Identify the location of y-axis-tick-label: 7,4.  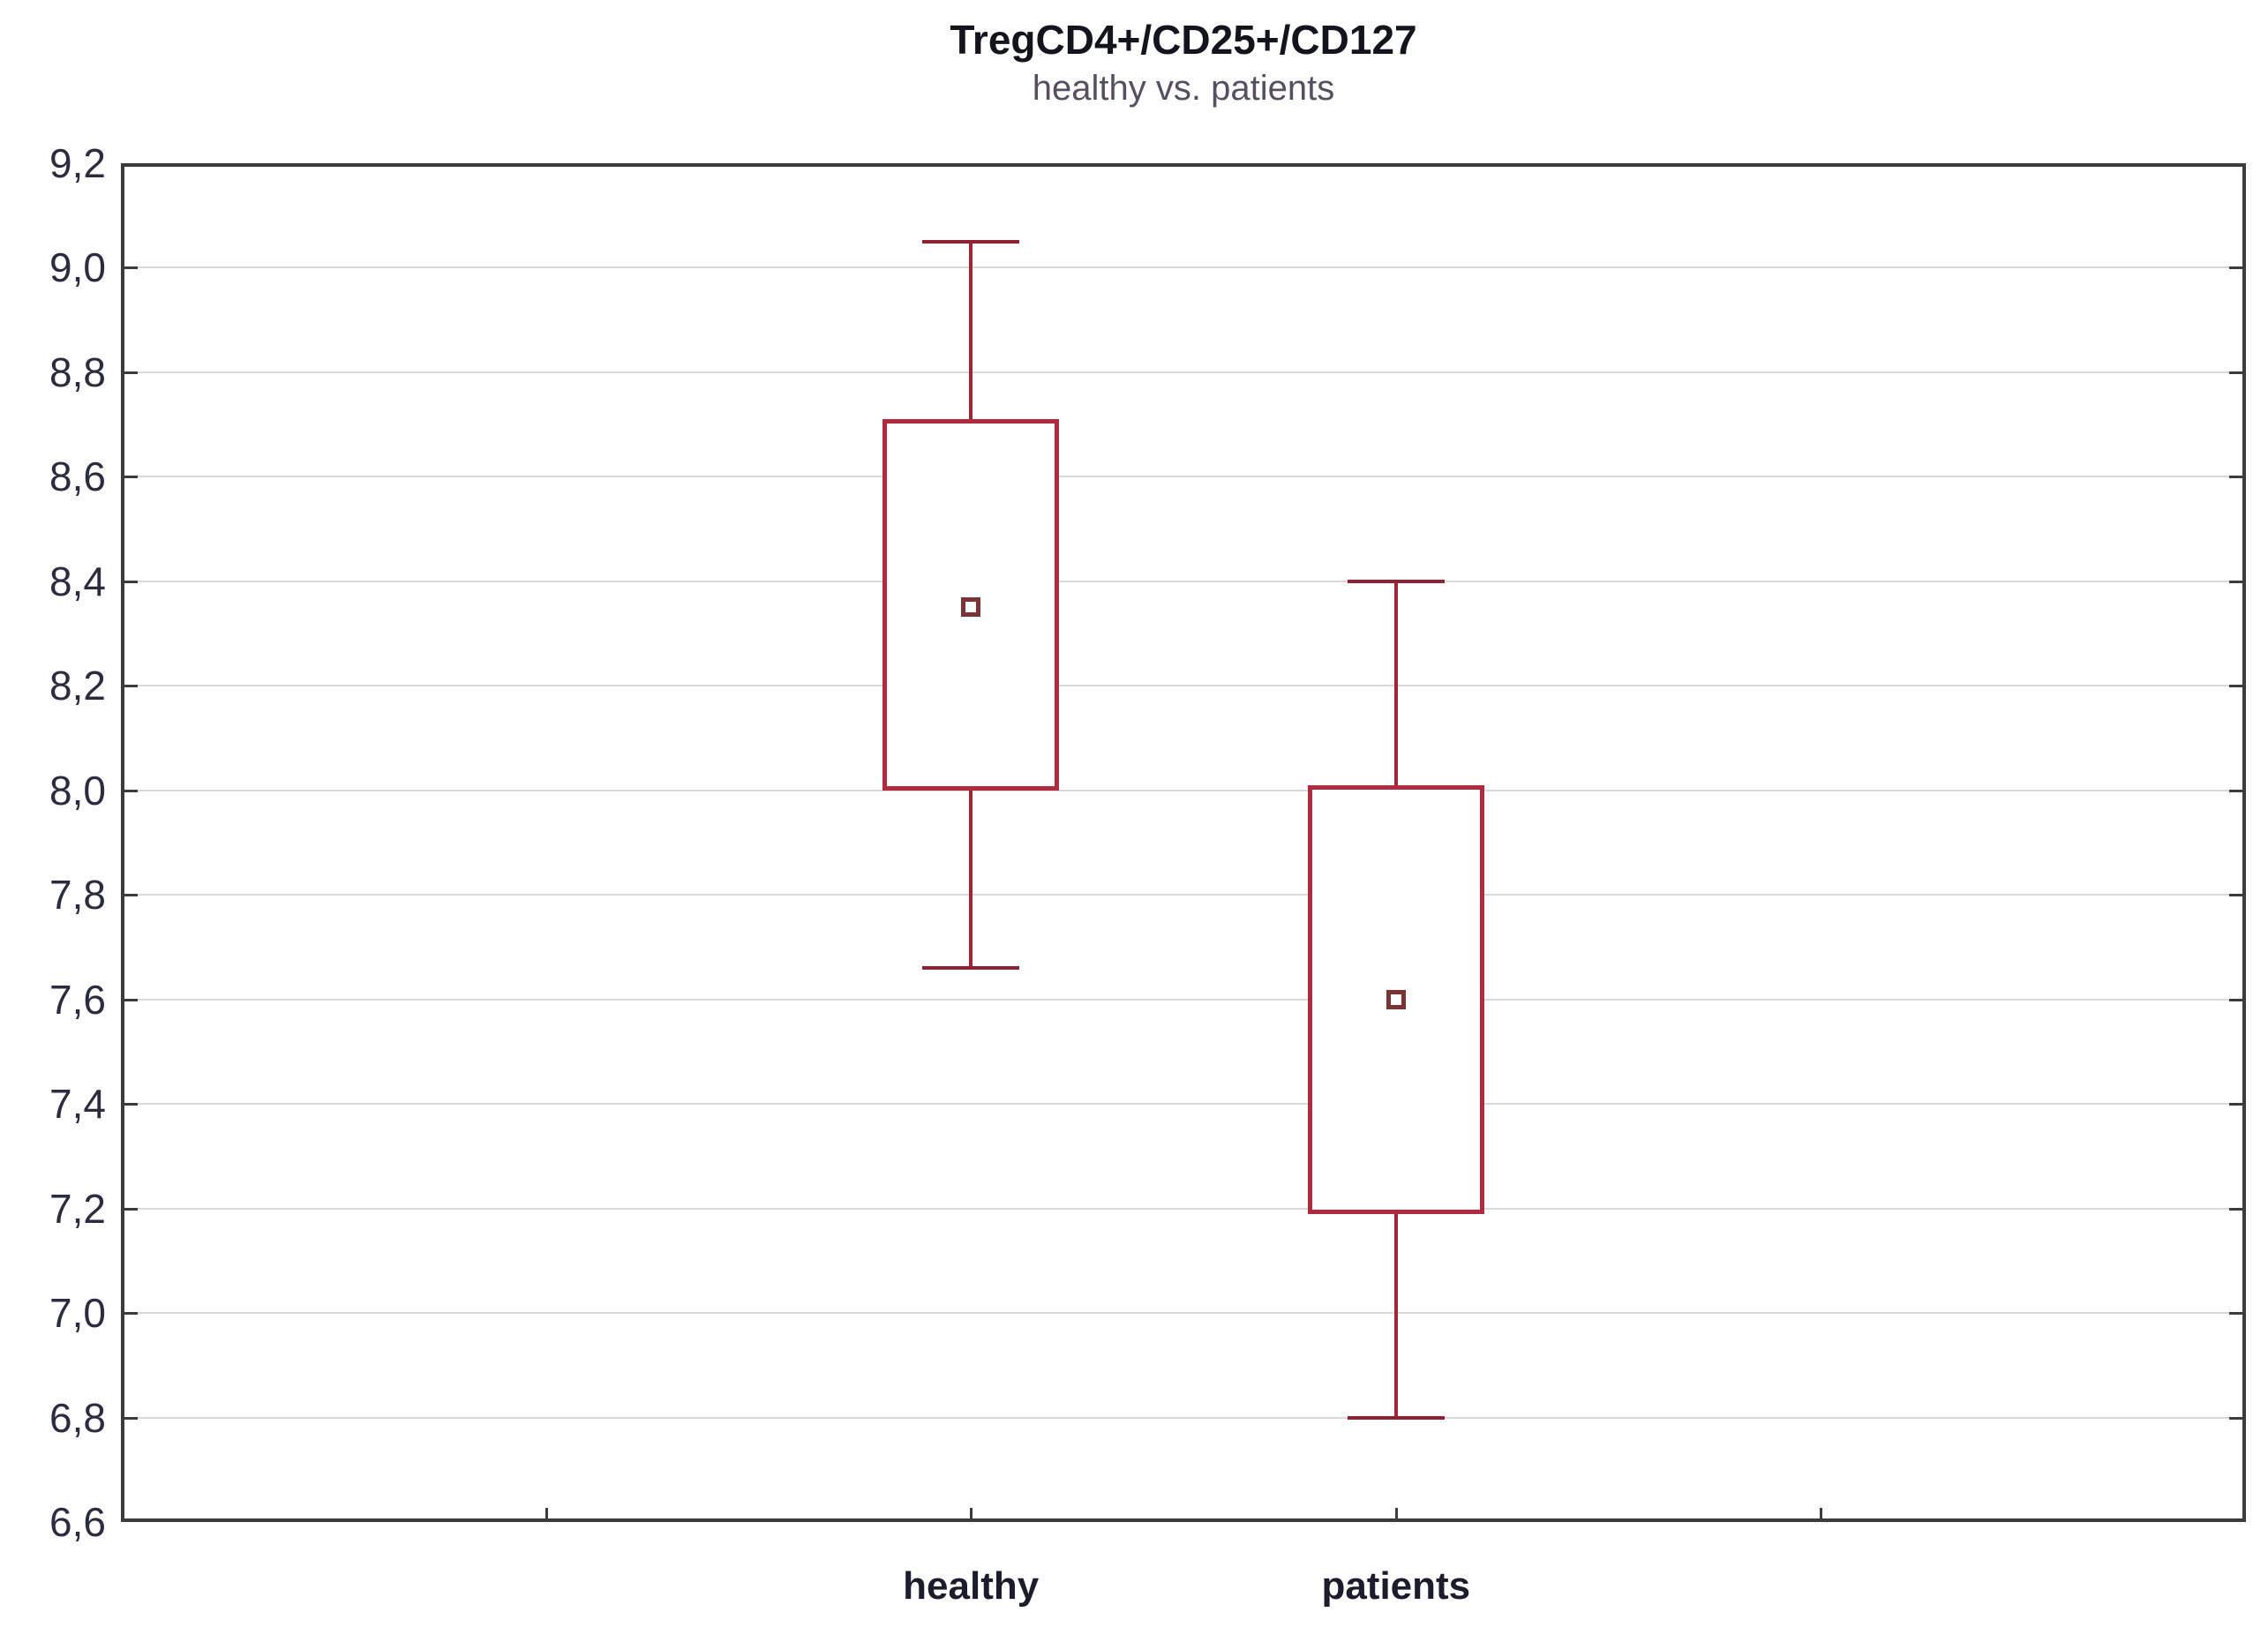
(77, 1104).